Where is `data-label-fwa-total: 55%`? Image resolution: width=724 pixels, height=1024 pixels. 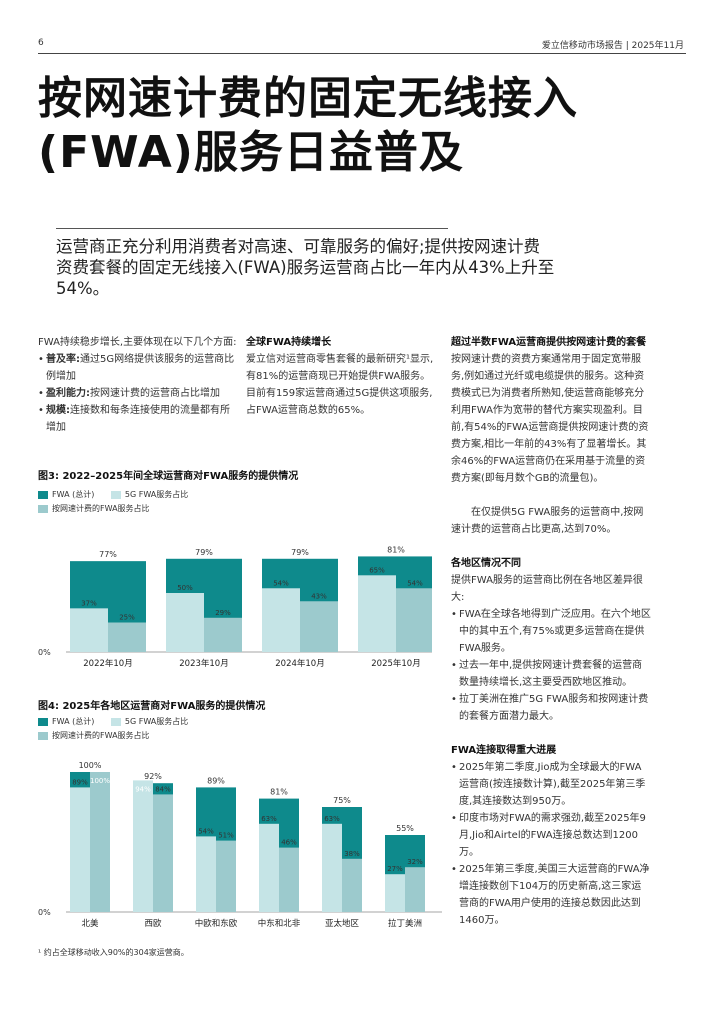 data-label-fwa-total: 55% is located at coordinates (405, 828).